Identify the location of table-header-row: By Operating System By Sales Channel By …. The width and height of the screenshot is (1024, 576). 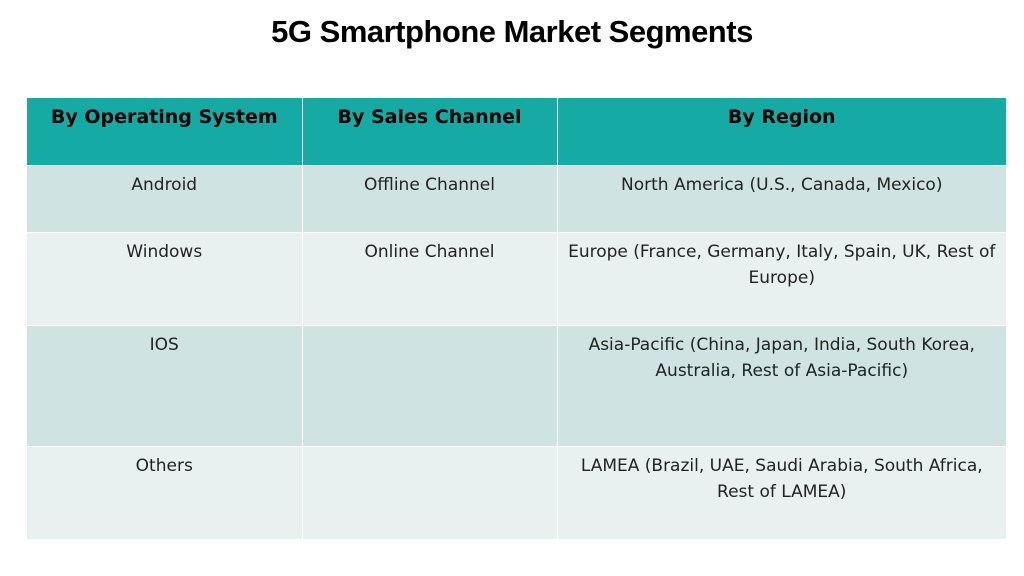
(516, 132).